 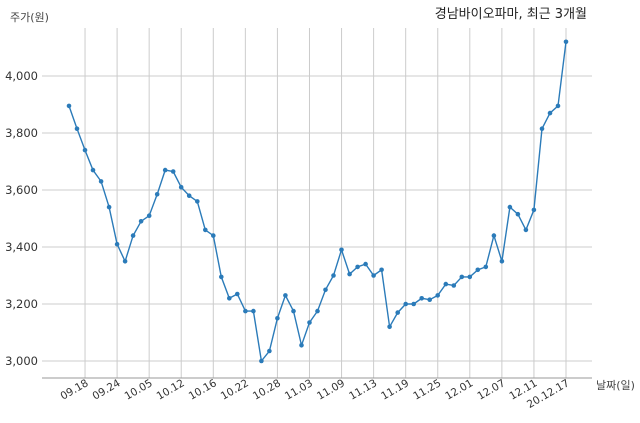 What do you see at coordinates (107, 390) in the screenshot?
I see `x-tick-label: 09.24` at bounding box center [107, 390].